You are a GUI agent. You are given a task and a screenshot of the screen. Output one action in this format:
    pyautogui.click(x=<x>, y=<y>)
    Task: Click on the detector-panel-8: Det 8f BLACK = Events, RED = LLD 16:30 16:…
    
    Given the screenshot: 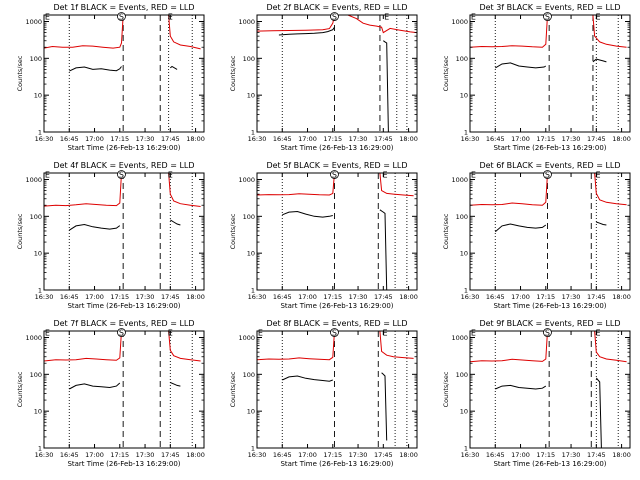 What is the action you would take?
    pyautogui.click(x=323, y=393)
    